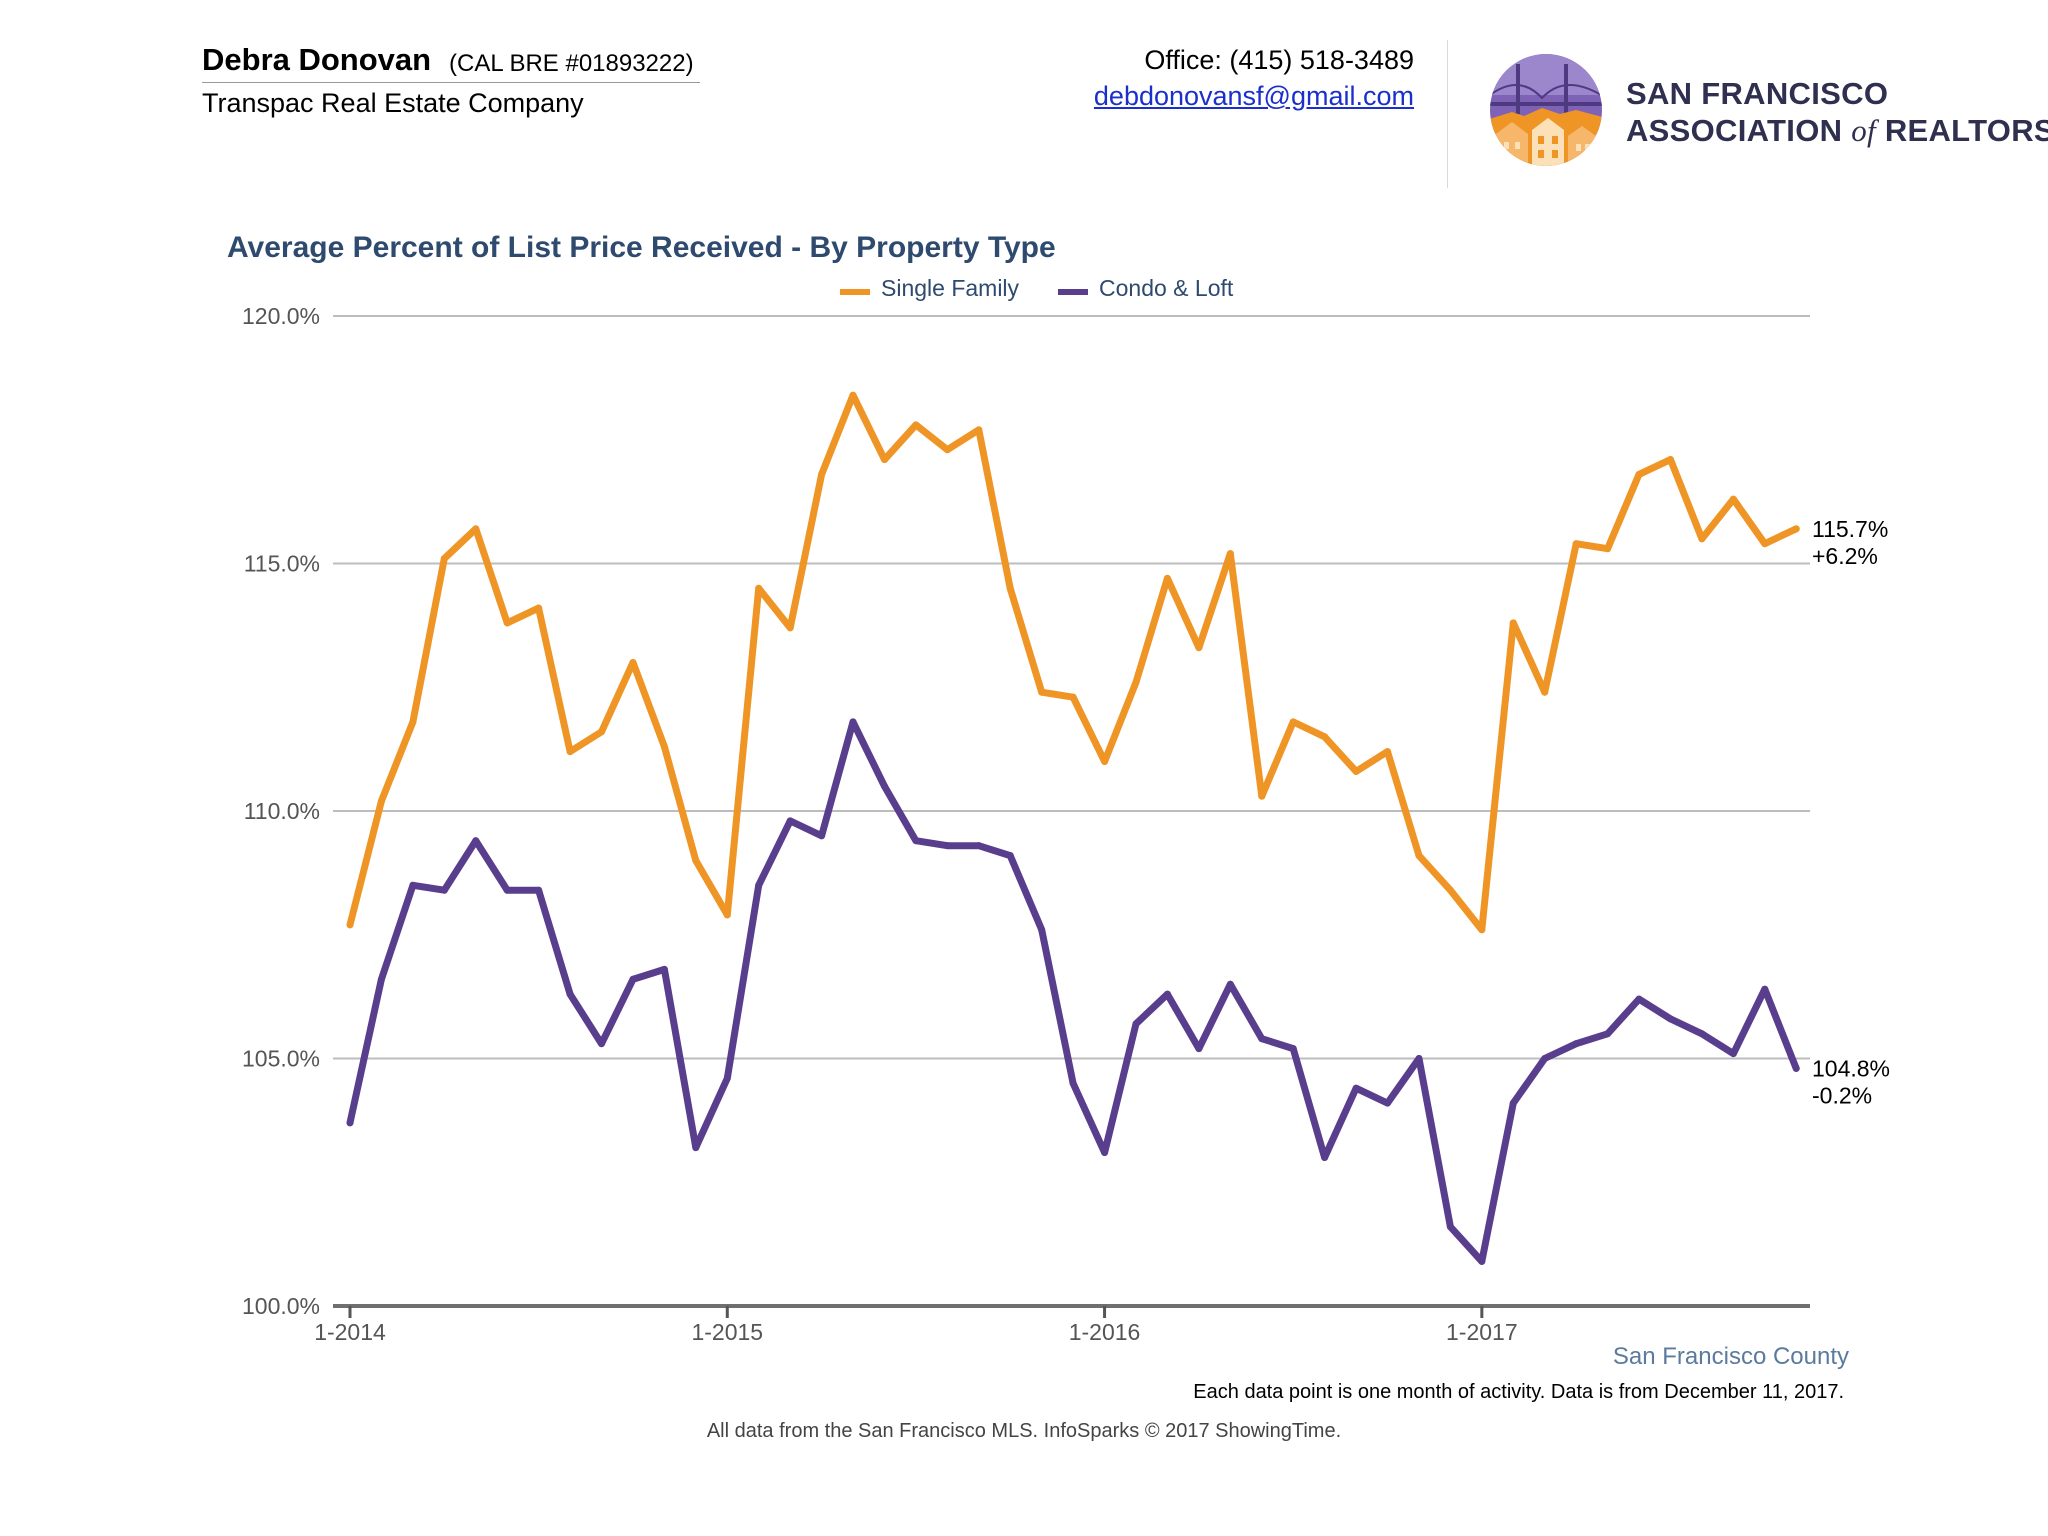 This screenshot has width=2048, height=1536. What do you see at coordinates (281, 1306) in the screenshot?
I see `y-tick-label: 100.0%` at bounding box center [281, 1306].